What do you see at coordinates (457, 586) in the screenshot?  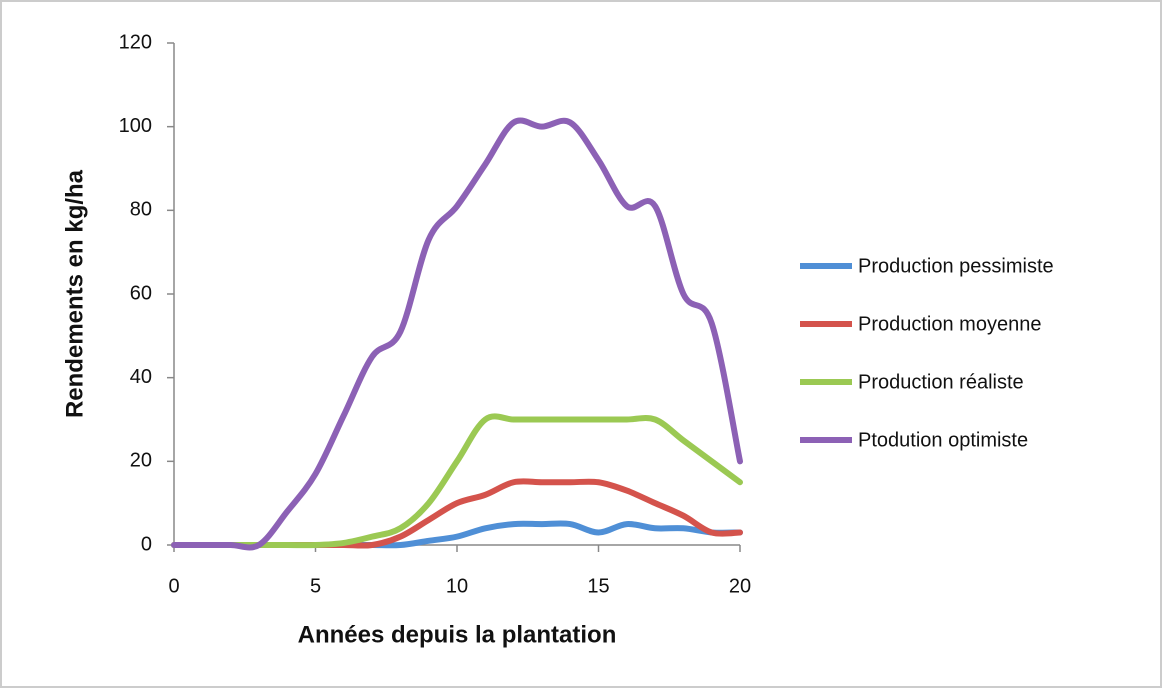 I see `x-tick-label: 10` at bounding box center [457, 586].